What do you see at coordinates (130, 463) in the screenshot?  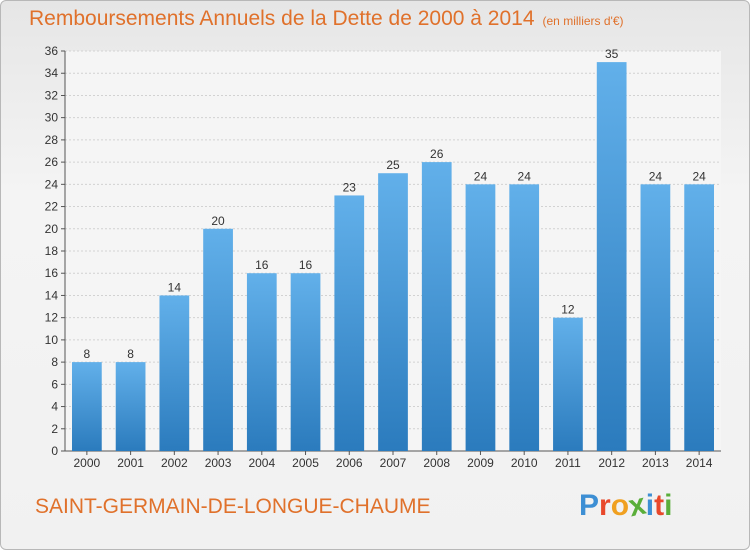 I see `x-tick-label-2001: 2001` at bounding box center [130, 463].